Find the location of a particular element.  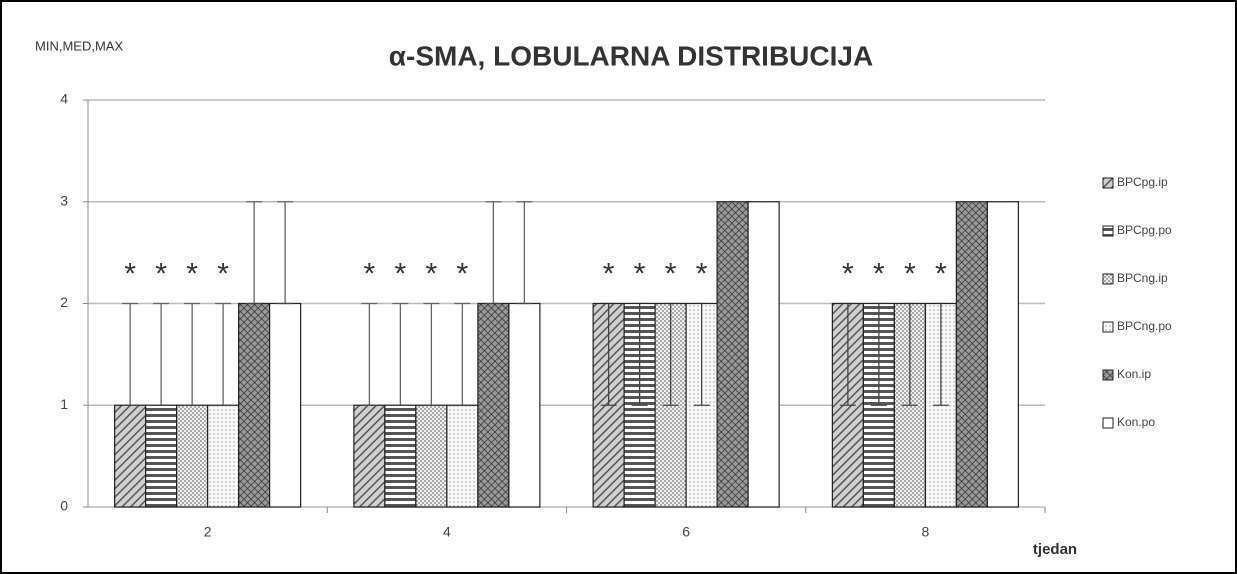

x-tick-label: 6 is located at coordinates (686, 532).